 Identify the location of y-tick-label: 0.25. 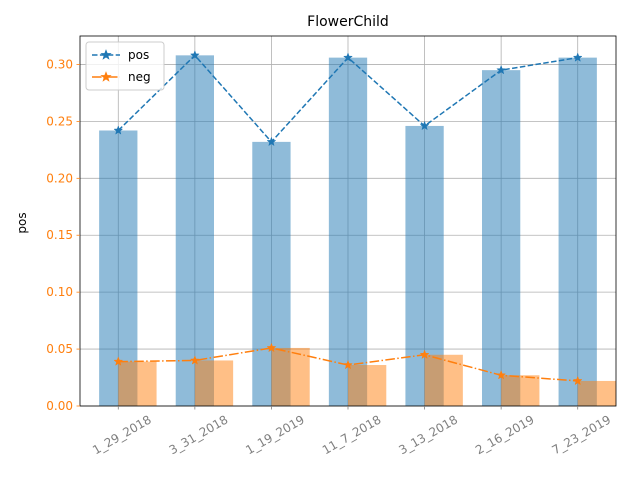
(59, 121).